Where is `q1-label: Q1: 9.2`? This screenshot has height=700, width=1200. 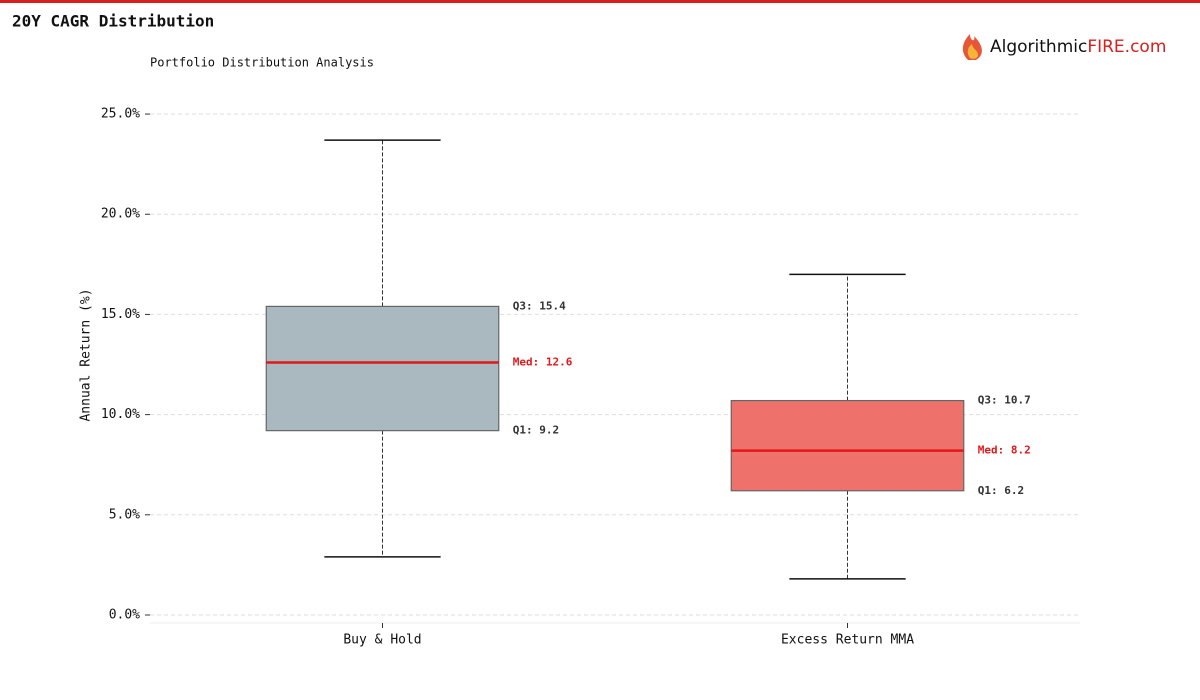
q1-label: Q1: 9.2 is located at coordinates (536, 430).